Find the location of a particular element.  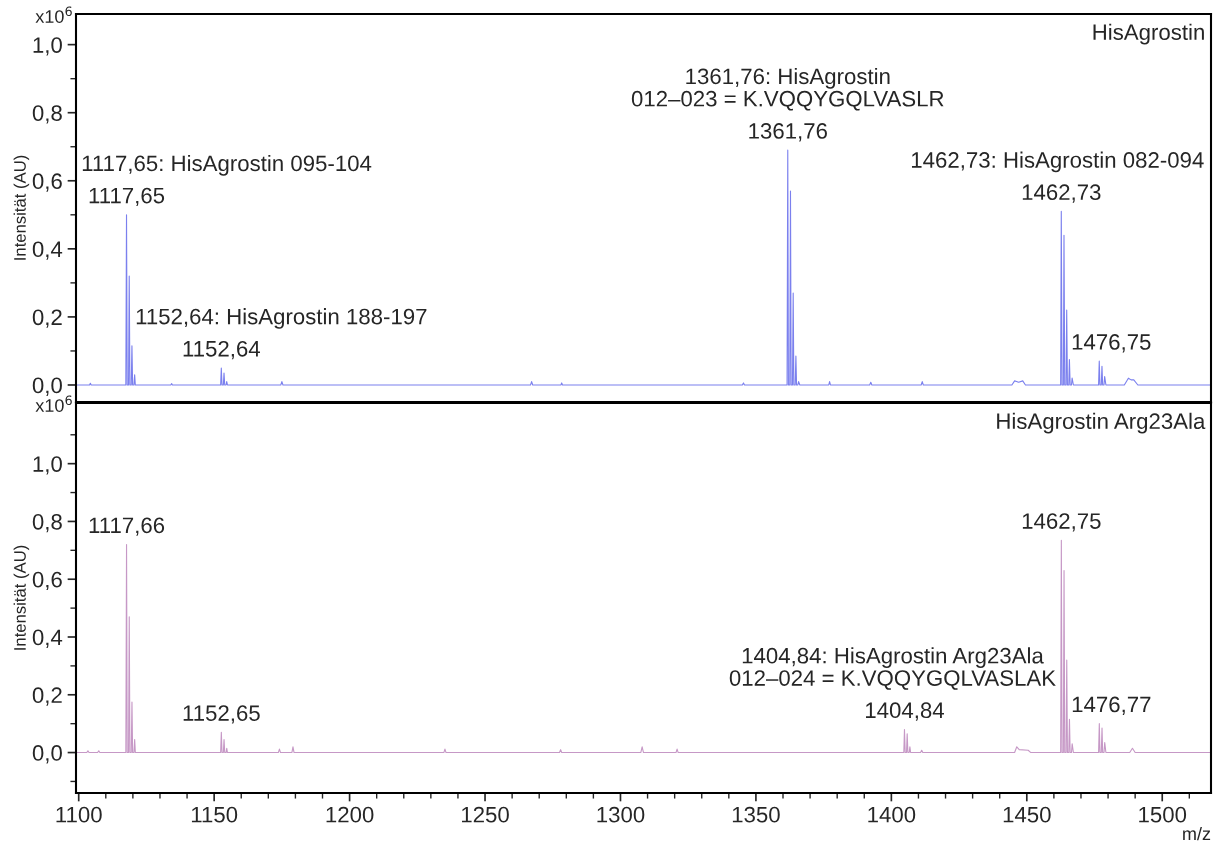

annotation: 1404,84: HisAgrostin Arg23Ala 012–024 = K.VQQYGQLVASLAK is located at coordinates (892, 668).